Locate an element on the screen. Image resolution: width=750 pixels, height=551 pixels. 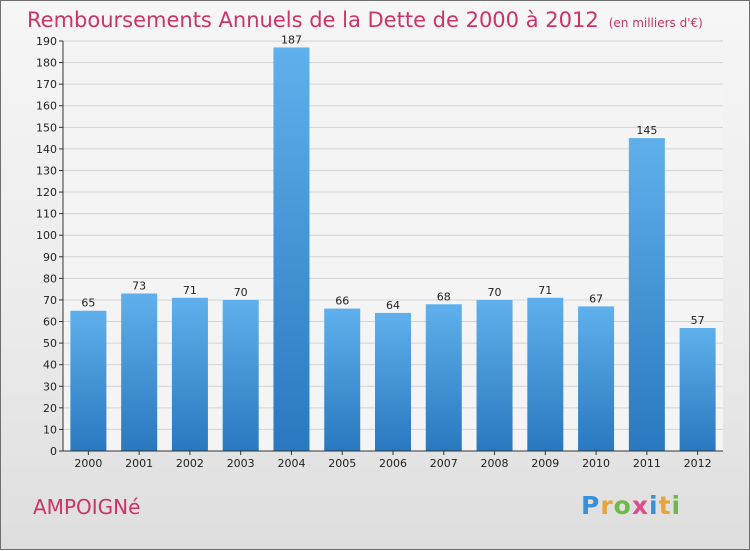
y-tick-label: 80 is located at coordinates (50, 278).